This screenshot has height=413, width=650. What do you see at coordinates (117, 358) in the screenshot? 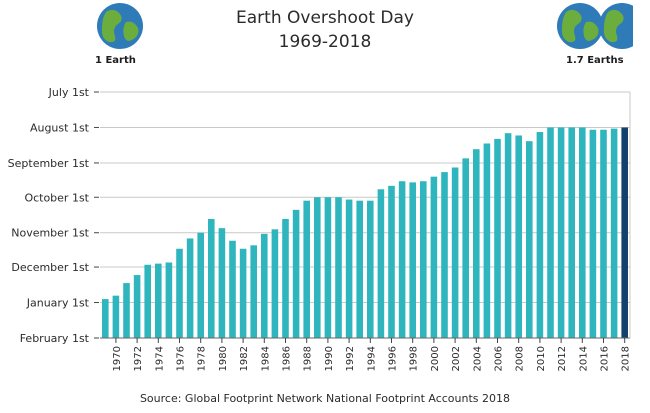
I see `x-tick-label: 1970` at bounding box center [117, 358].